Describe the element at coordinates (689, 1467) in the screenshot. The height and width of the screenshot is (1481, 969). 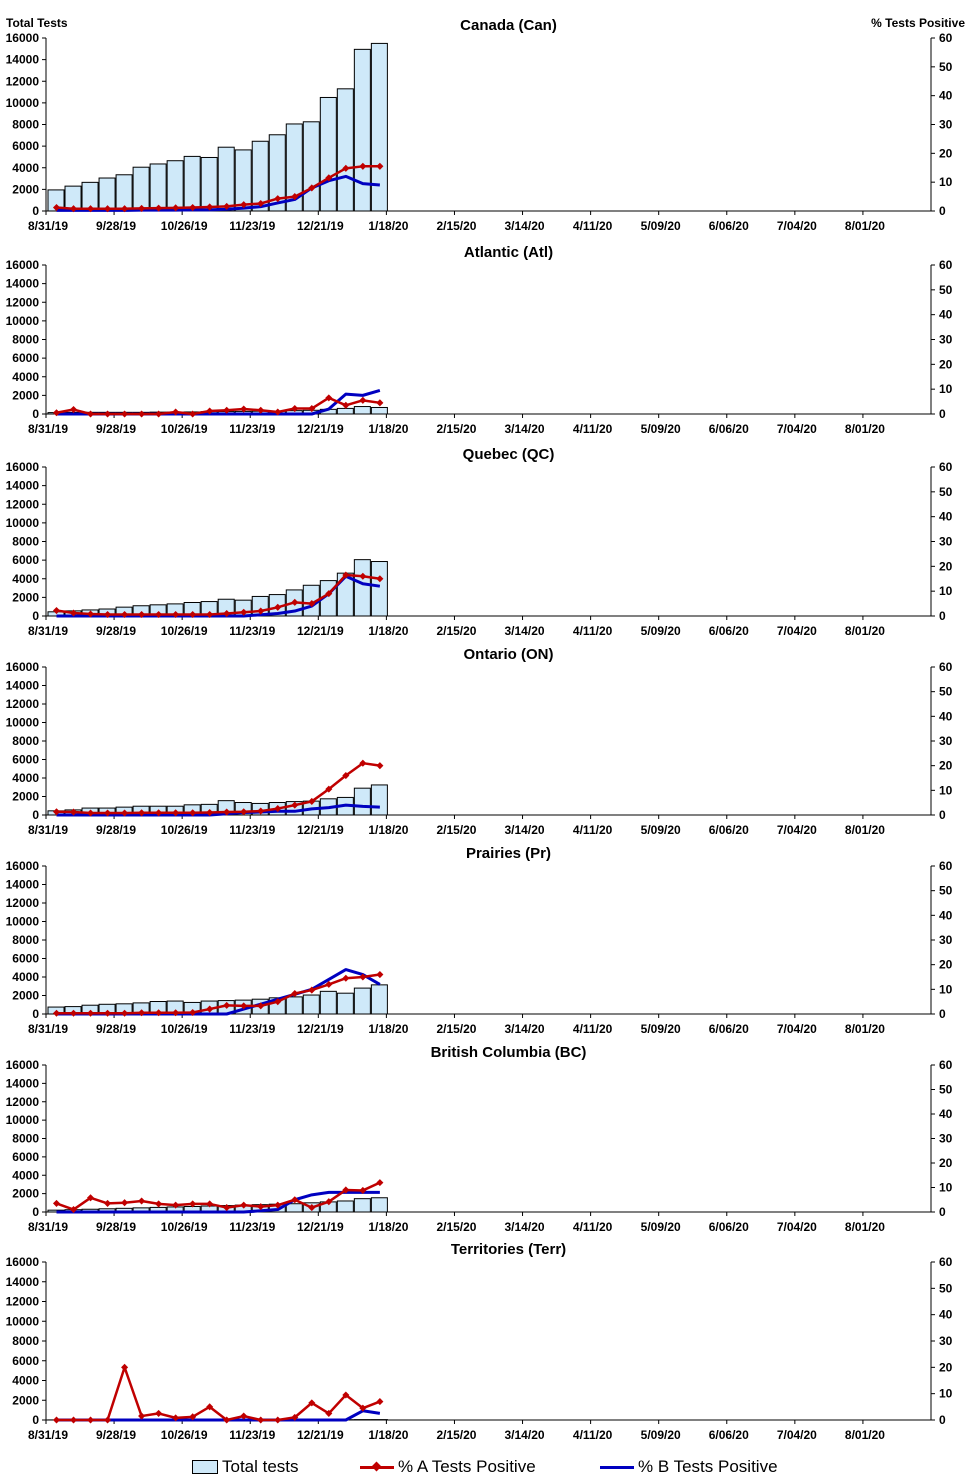
I see `legend-pct-b: % B Tests Positive` at that location.